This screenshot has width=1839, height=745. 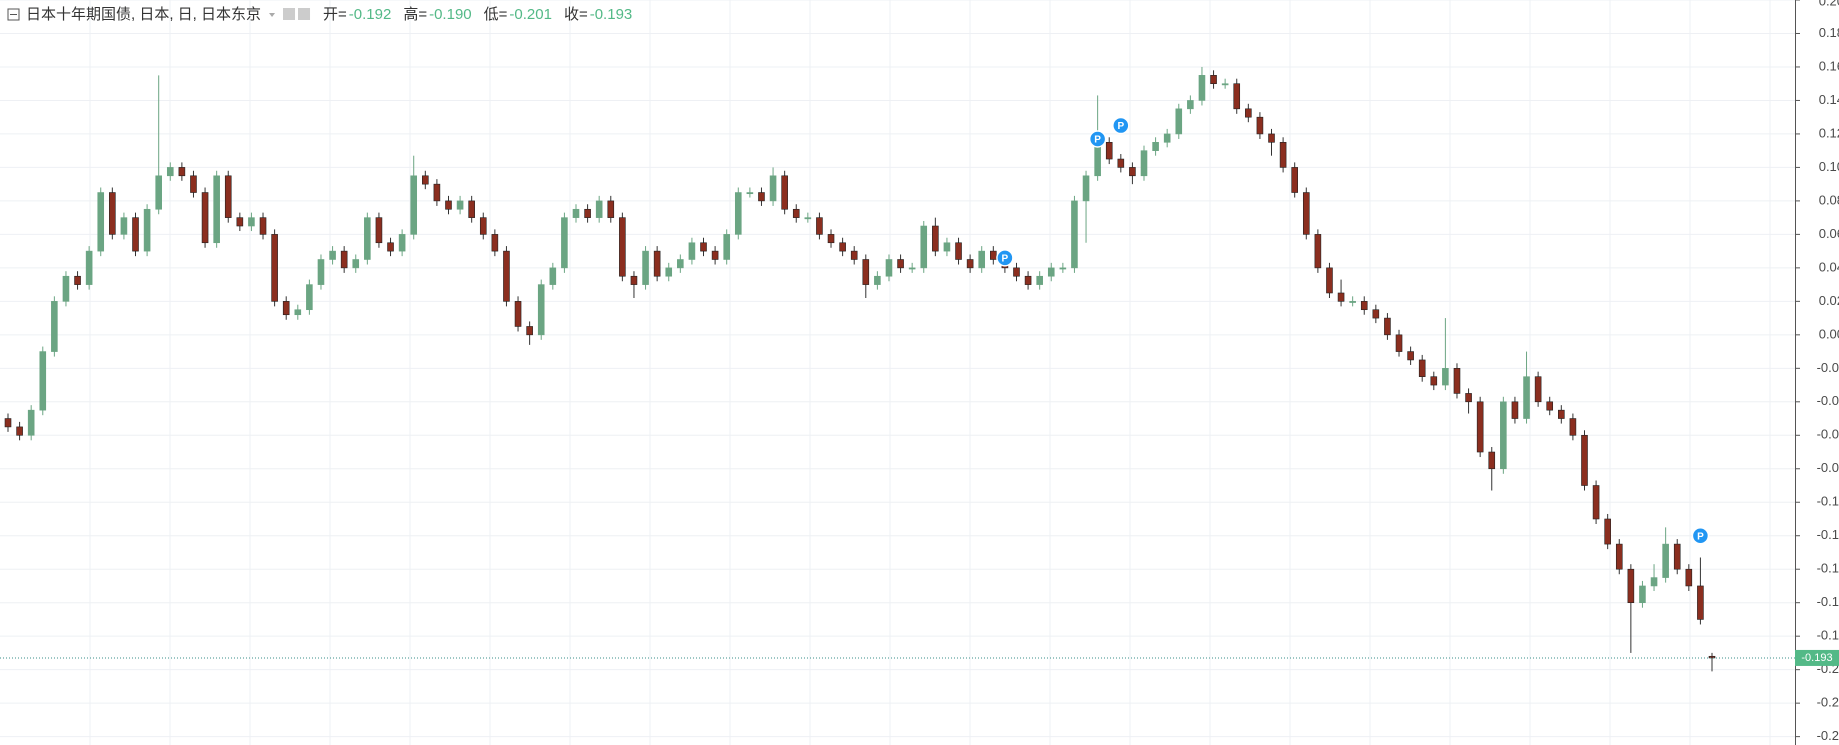 I want to click on y-tick-label: 0.160, so click(x=1829, y=65).